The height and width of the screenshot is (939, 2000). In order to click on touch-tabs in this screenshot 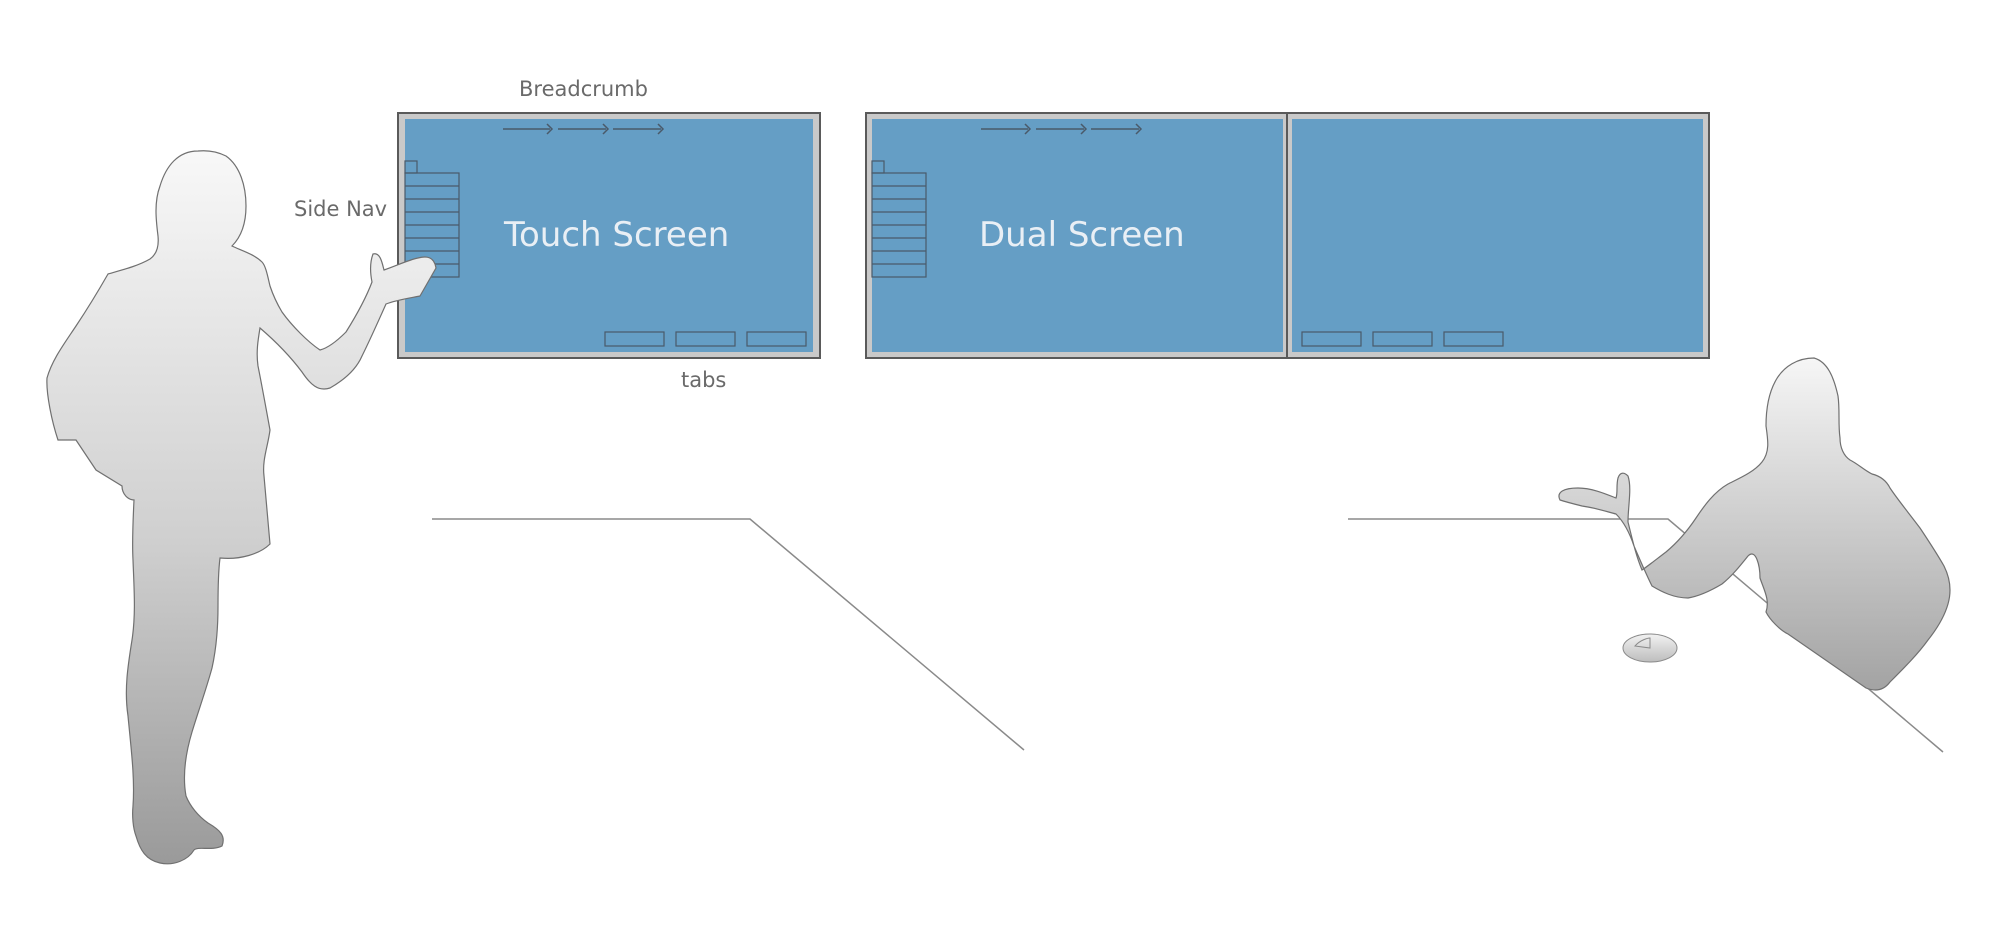, I will do `click(705, 339)`.